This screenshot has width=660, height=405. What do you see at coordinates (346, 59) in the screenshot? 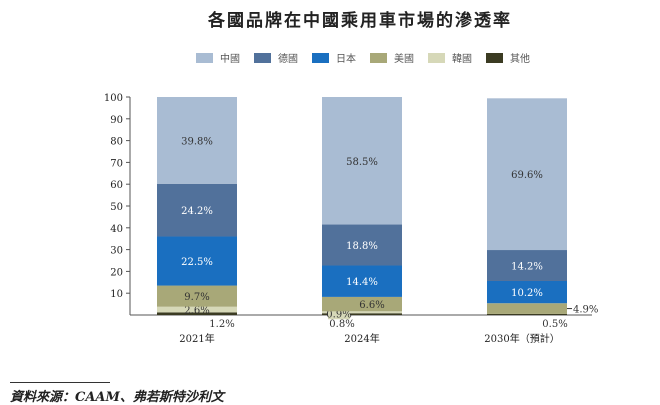
I see `legend-label: 日本` at bounding box center [346, 59].